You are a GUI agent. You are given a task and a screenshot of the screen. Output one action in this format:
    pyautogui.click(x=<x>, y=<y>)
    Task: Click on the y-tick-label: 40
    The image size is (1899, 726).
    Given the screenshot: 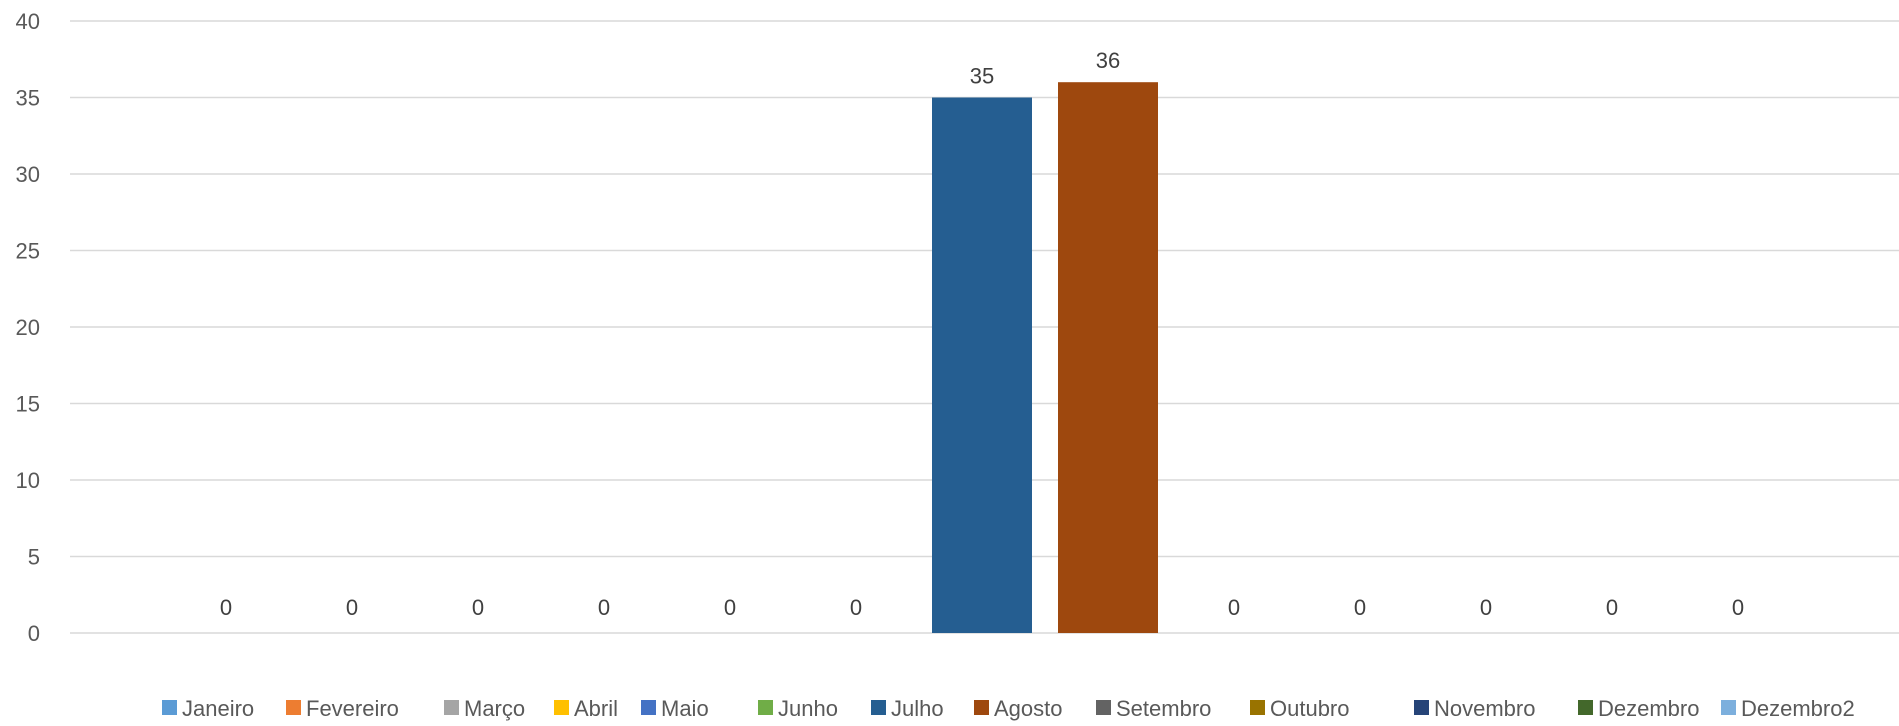 What is the action you would take?
    pyautogui.click(x=28, y=21)
    